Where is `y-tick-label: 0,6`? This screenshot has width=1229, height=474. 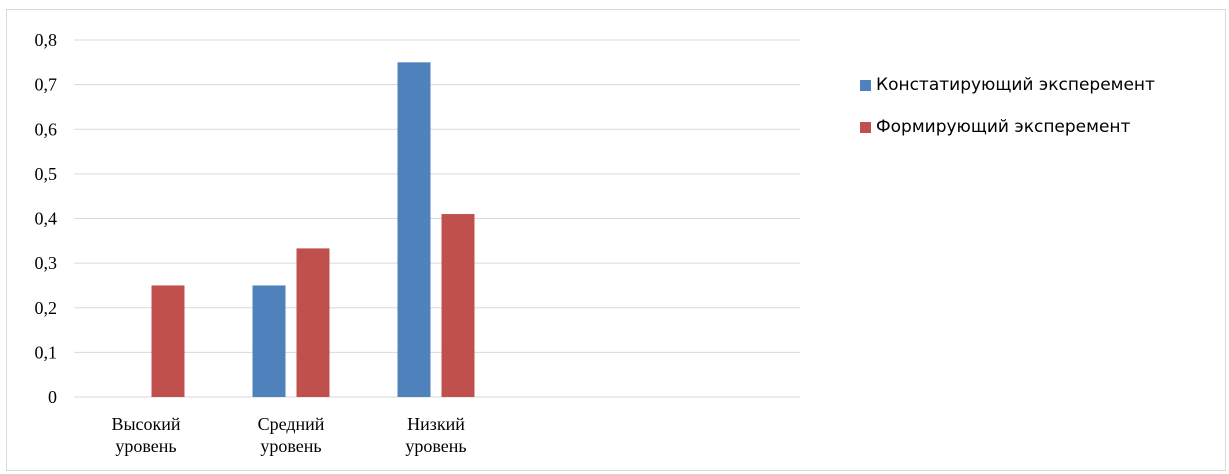 y-tick-label: 0,6 is located at coordinates (46, 129).